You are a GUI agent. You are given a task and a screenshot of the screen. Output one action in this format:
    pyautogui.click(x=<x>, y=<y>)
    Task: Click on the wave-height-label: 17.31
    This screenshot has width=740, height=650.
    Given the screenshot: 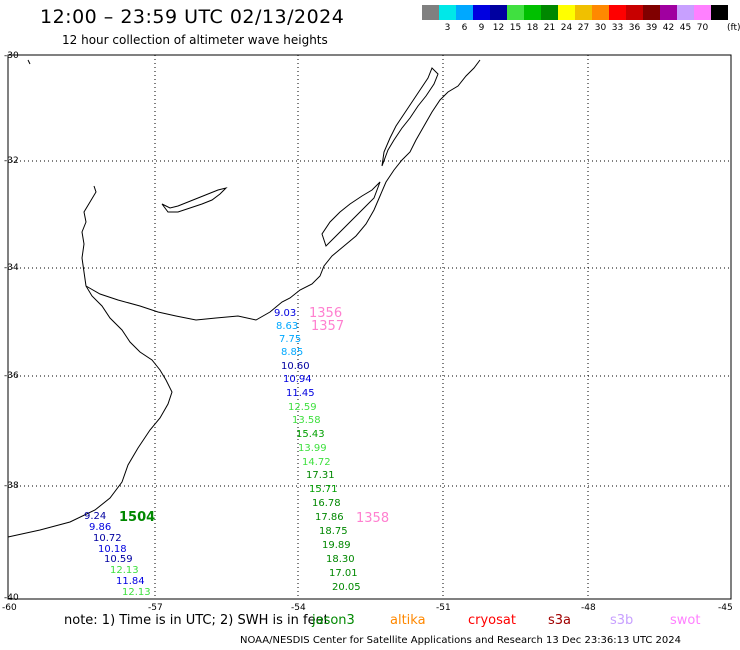 What is the action you would take?
    pyautogui.click(x=320, y=475)
    